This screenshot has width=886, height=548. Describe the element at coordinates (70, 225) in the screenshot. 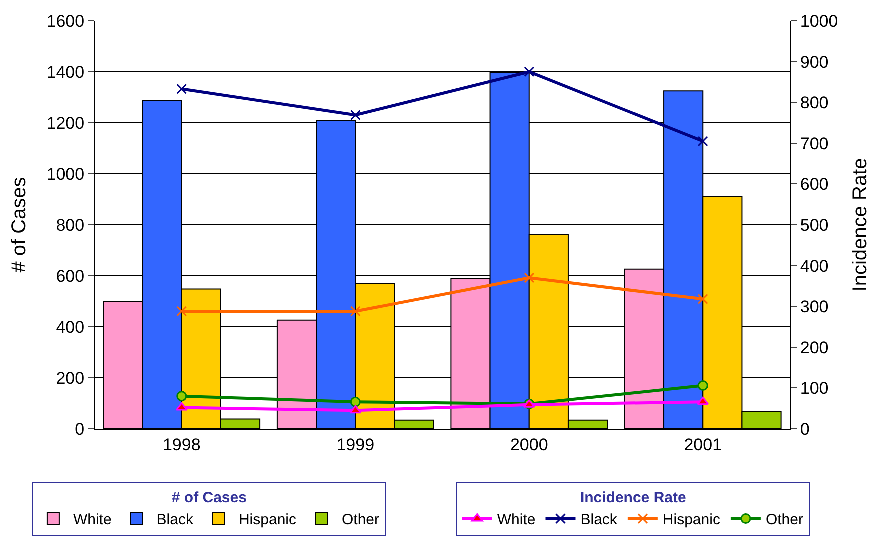

I see `y-tick-label: 800` at that location.